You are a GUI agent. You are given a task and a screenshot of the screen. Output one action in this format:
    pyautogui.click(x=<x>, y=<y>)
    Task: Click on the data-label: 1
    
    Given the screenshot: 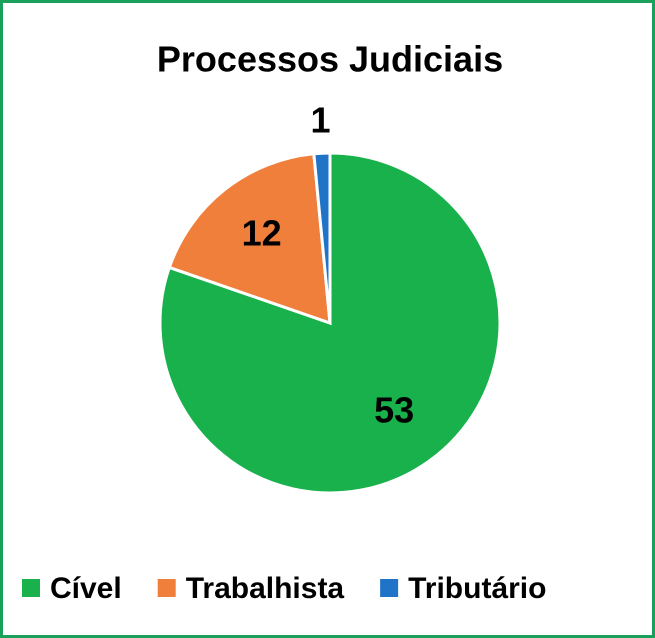 What is the action you would take?
    pyautogui.click(x=320, y=120)
    